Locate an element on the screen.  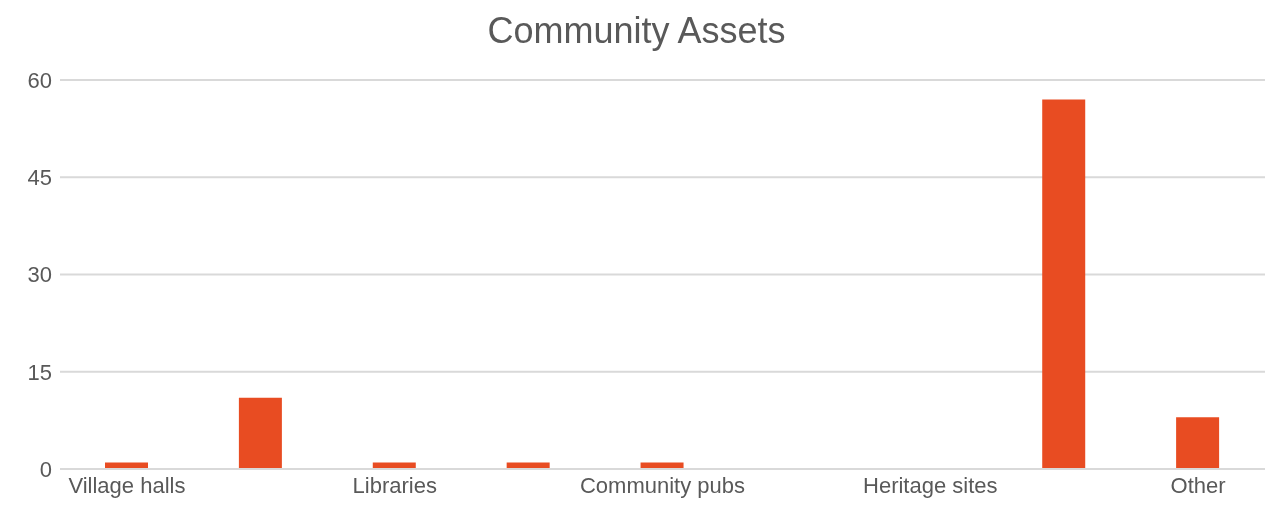
x-tick-label: Other is located at coordinates (1198, 485).